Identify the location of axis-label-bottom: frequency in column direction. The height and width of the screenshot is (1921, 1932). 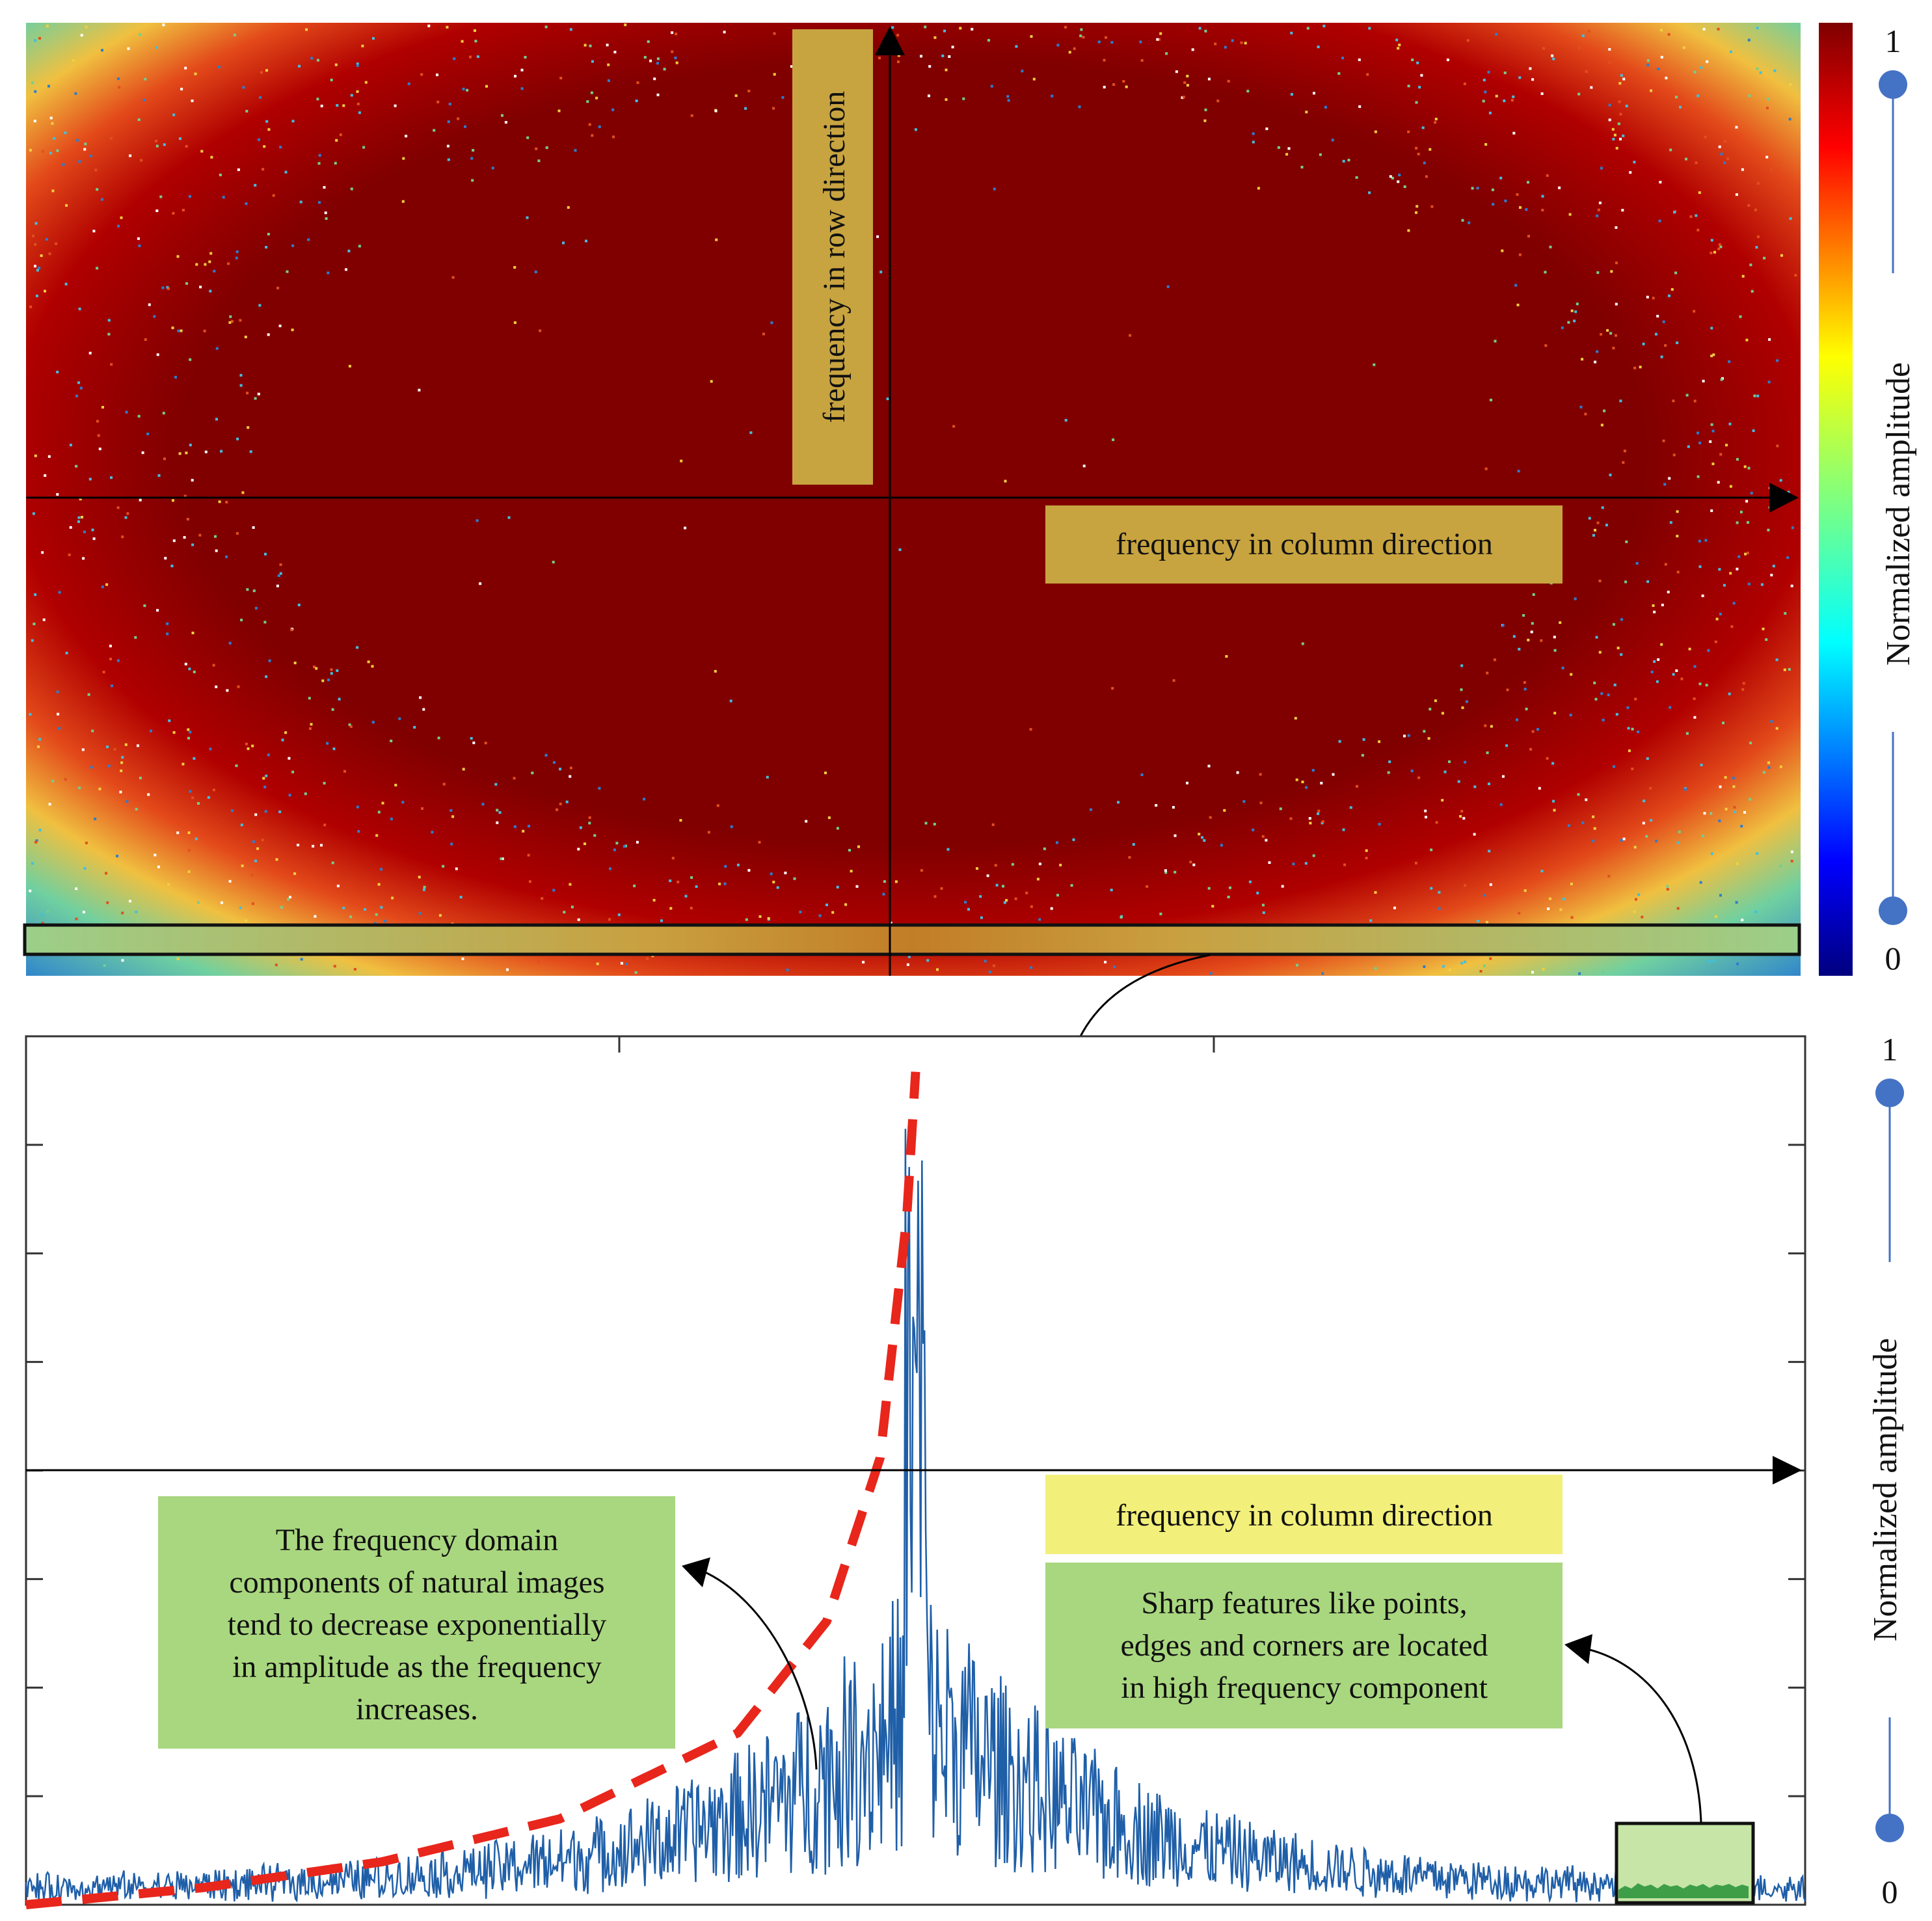
(1304, 1515).